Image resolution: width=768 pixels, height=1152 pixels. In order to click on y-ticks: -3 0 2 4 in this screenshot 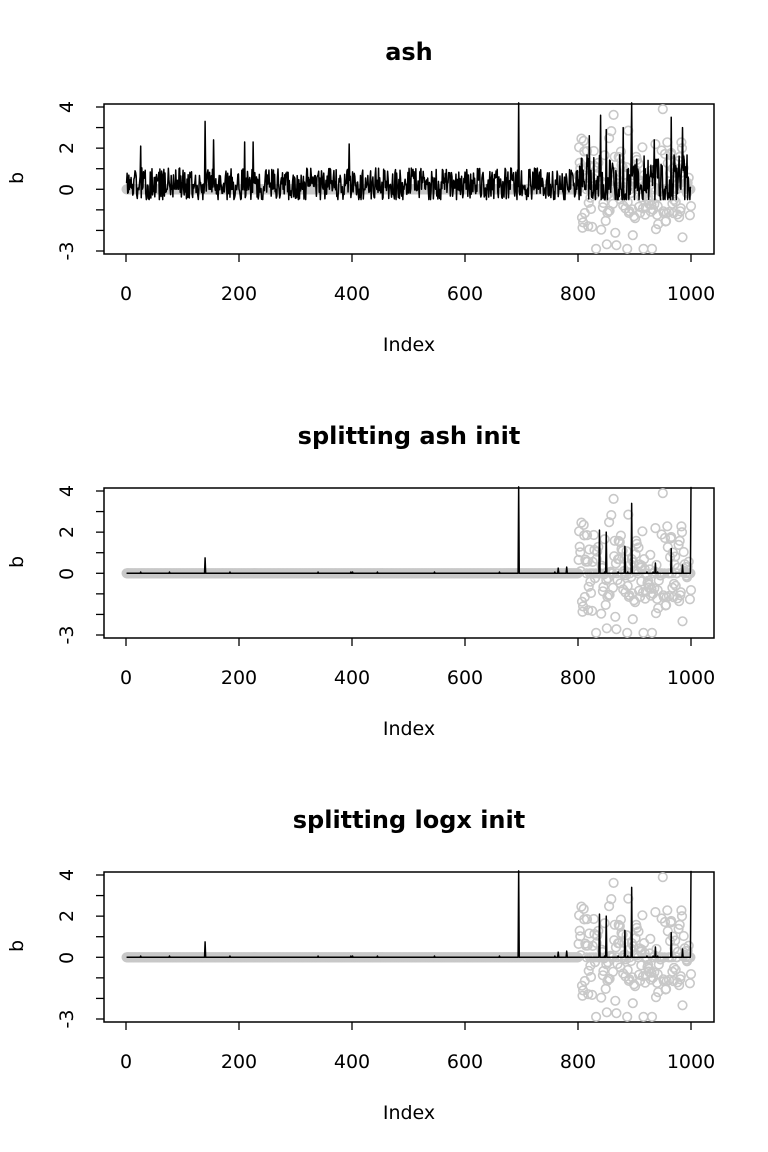, I will do `click(67, 565)`.